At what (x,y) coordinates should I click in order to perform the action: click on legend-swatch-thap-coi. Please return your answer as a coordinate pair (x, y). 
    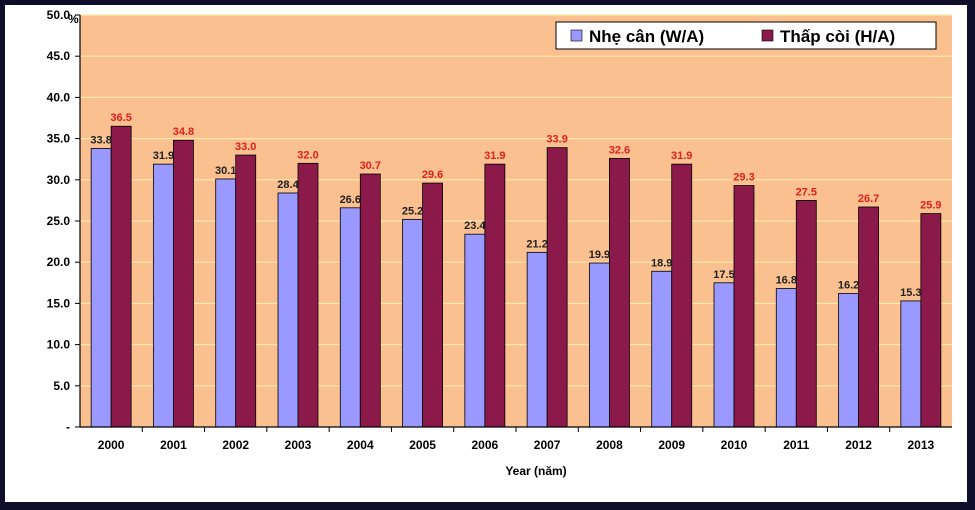
    Looking at the image, I should click on (767, 35).